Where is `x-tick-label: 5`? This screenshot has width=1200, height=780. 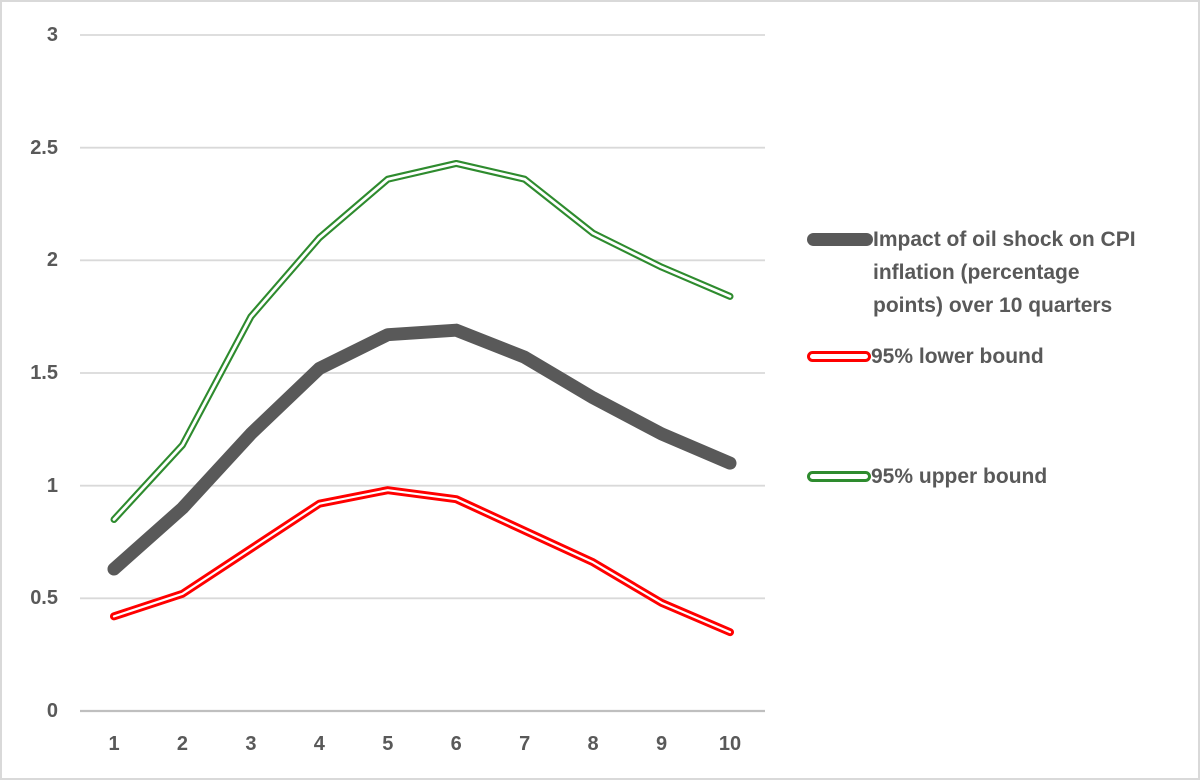
x-tick-label: 5 is located at coordinates (388, 744).